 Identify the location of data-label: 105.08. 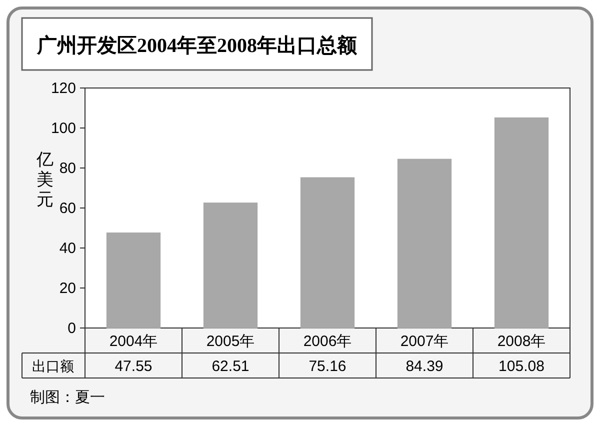
(521, 366).